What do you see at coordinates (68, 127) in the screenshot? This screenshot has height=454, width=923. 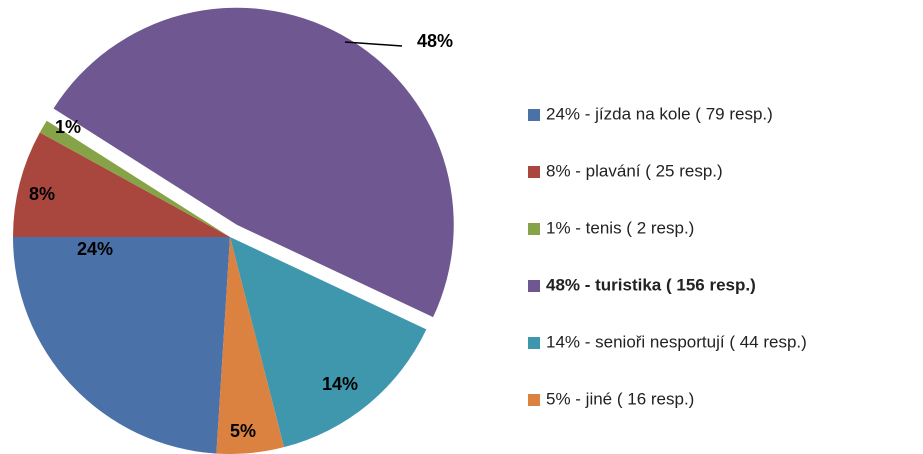 I see `data-label: 1%` at bounding box center [68, 127].